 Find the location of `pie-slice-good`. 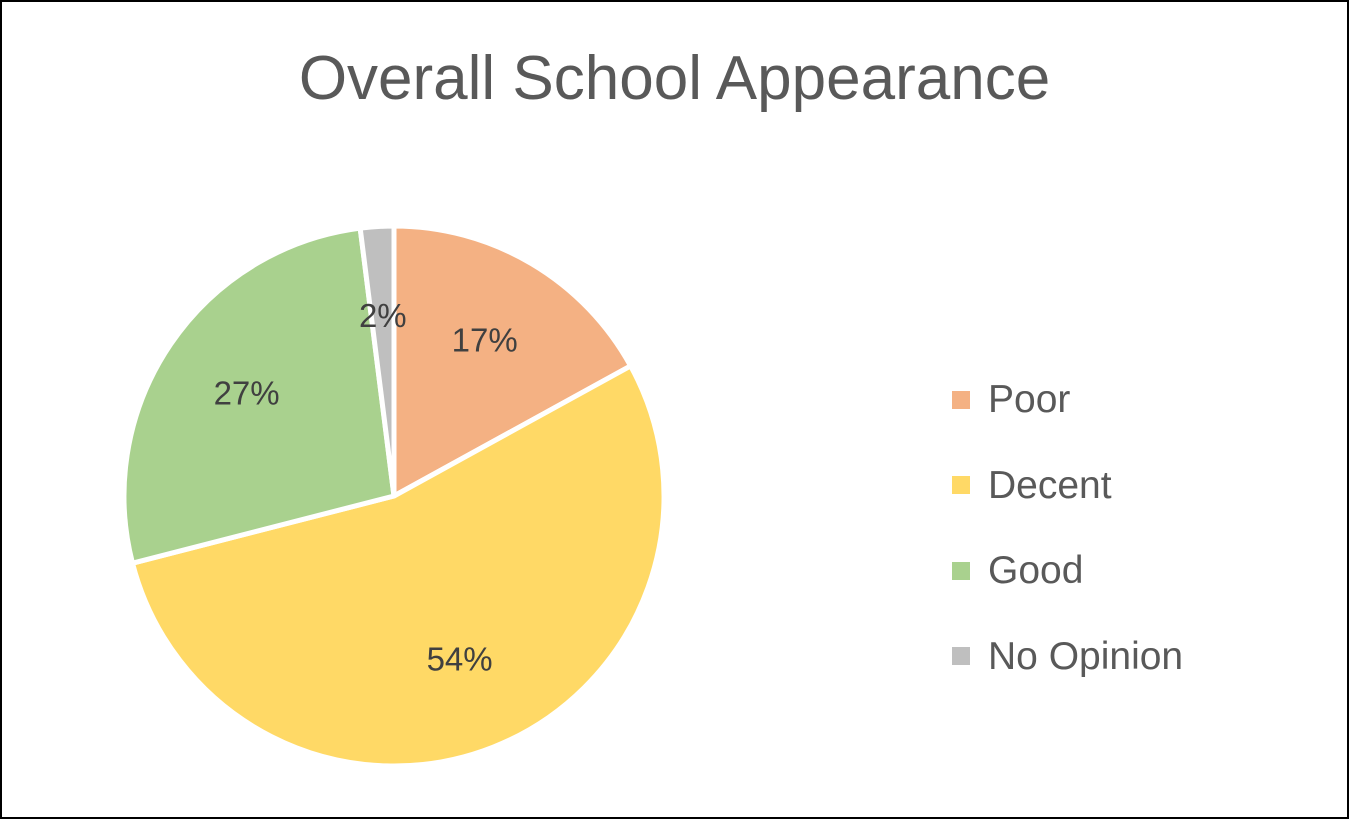

pie-slice-good is located at coordinates (259, 395).